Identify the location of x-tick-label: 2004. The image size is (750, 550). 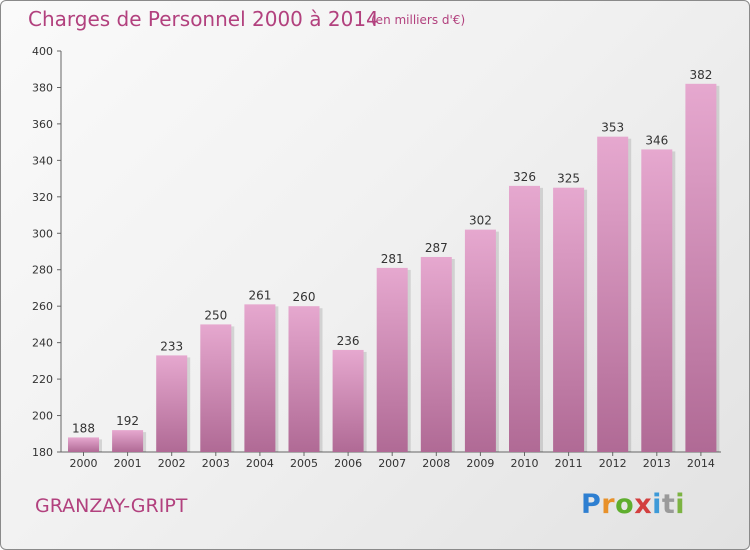
(260, 463).